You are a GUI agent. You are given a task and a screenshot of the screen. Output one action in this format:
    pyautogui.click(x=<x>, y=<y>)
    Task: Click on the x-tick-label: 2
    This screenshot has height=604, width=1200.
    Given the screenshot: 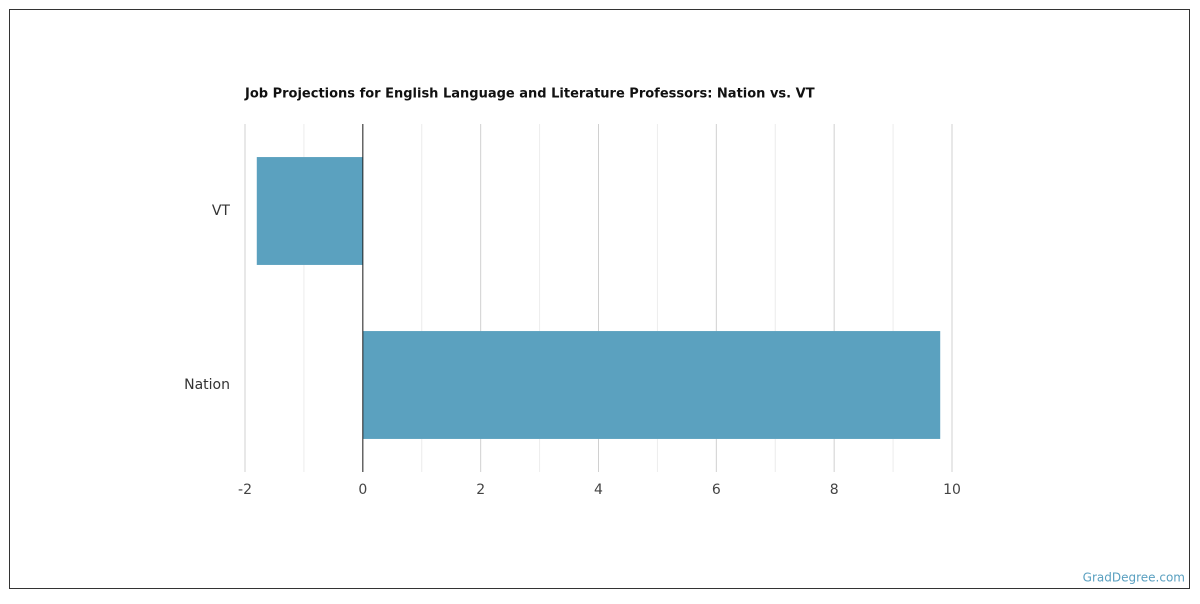 What is the action you would take?
    pyautogui.click(x=480, y=490)
    